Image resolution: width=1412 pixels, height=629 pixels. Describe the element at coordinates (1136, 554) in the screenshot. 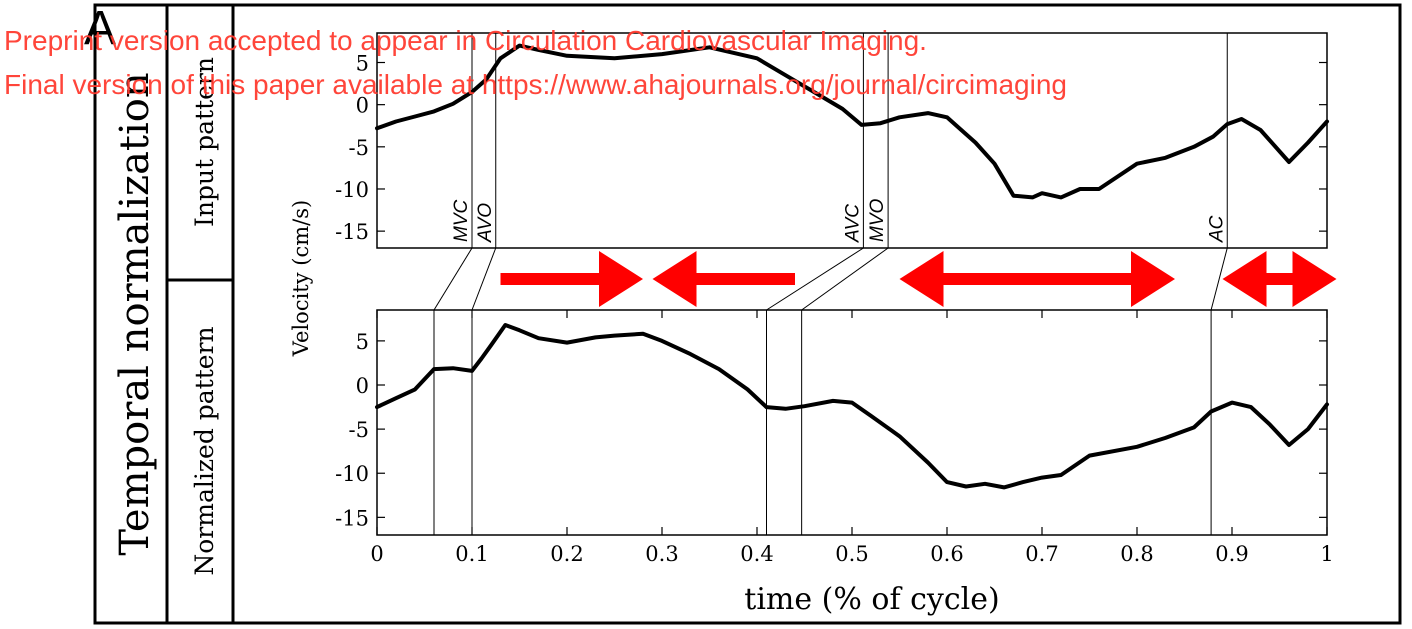

I see `bottom-xtick-label: 0.8` at that location.